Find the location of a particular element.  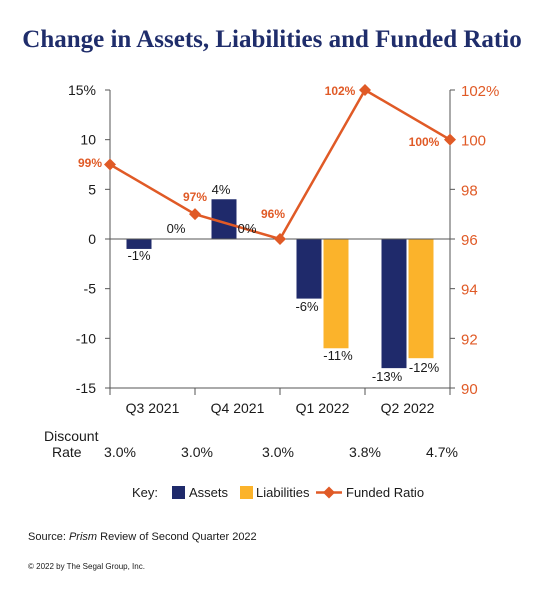

right-tick-label: 90 is located at coordinates (469, 389).